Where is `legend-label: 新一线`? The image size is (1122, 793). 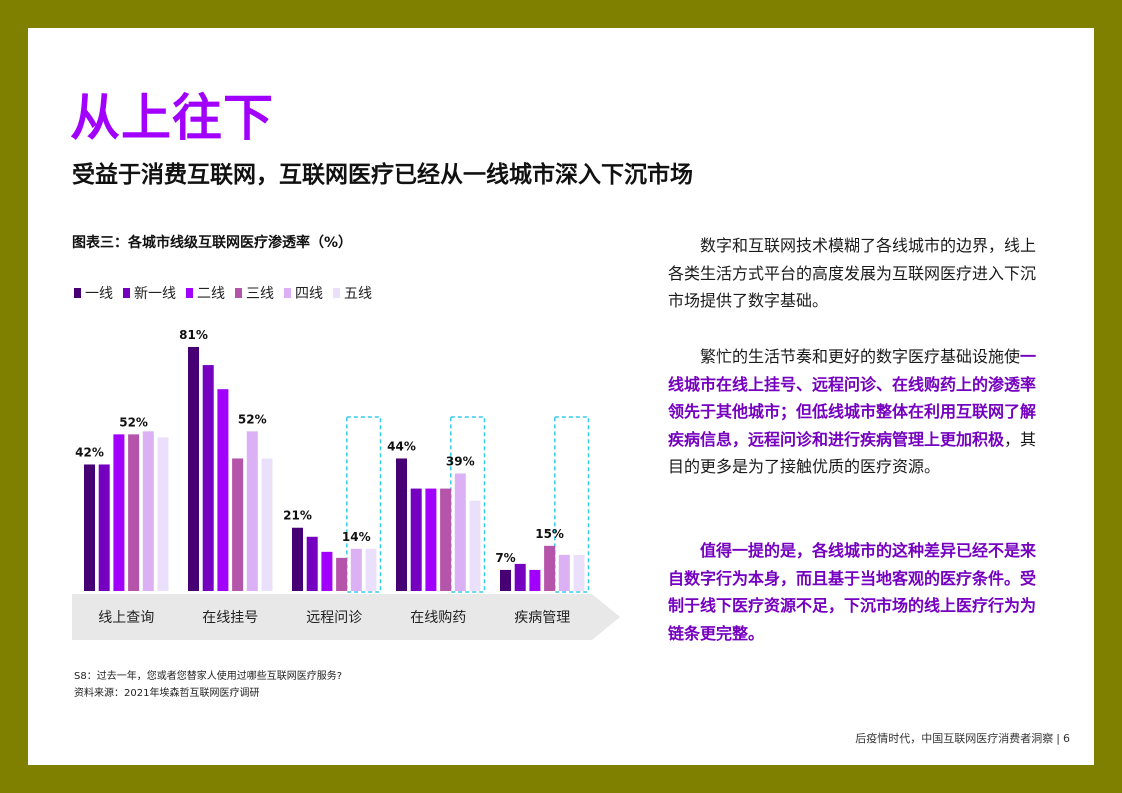
legend-label: 新一线 is located at coordinates (155, 294).